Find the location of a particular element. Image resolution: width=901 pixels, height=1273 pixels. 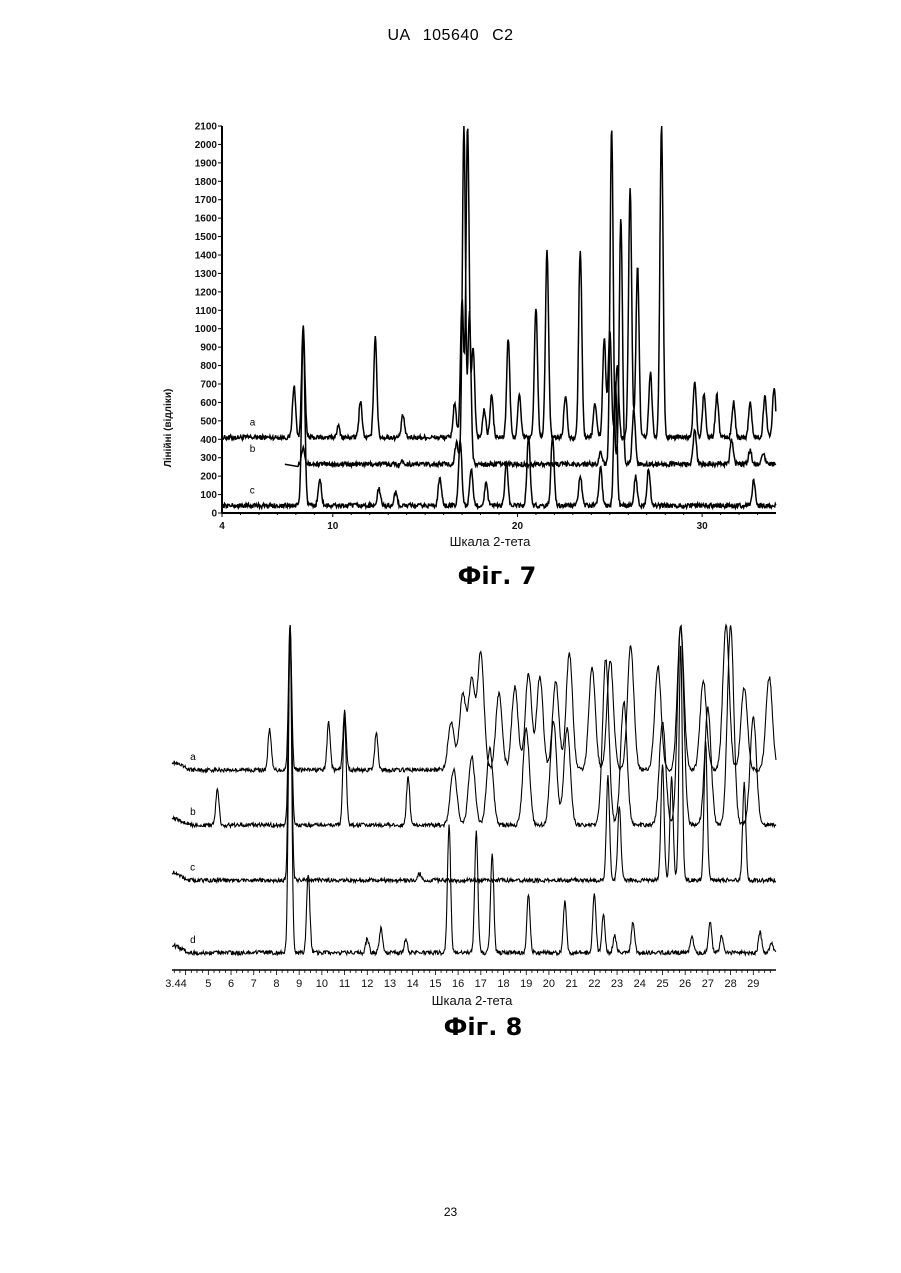

x-tick-label: 29 is located at coordinates (753, 984).